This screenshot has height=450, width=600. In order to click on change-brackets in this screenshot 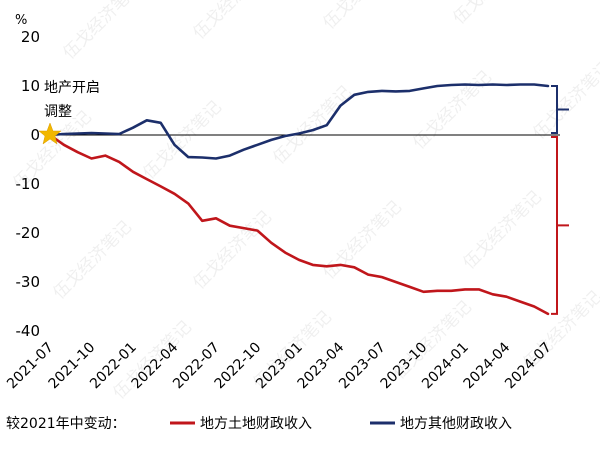, I will do `click(560, 200)`.